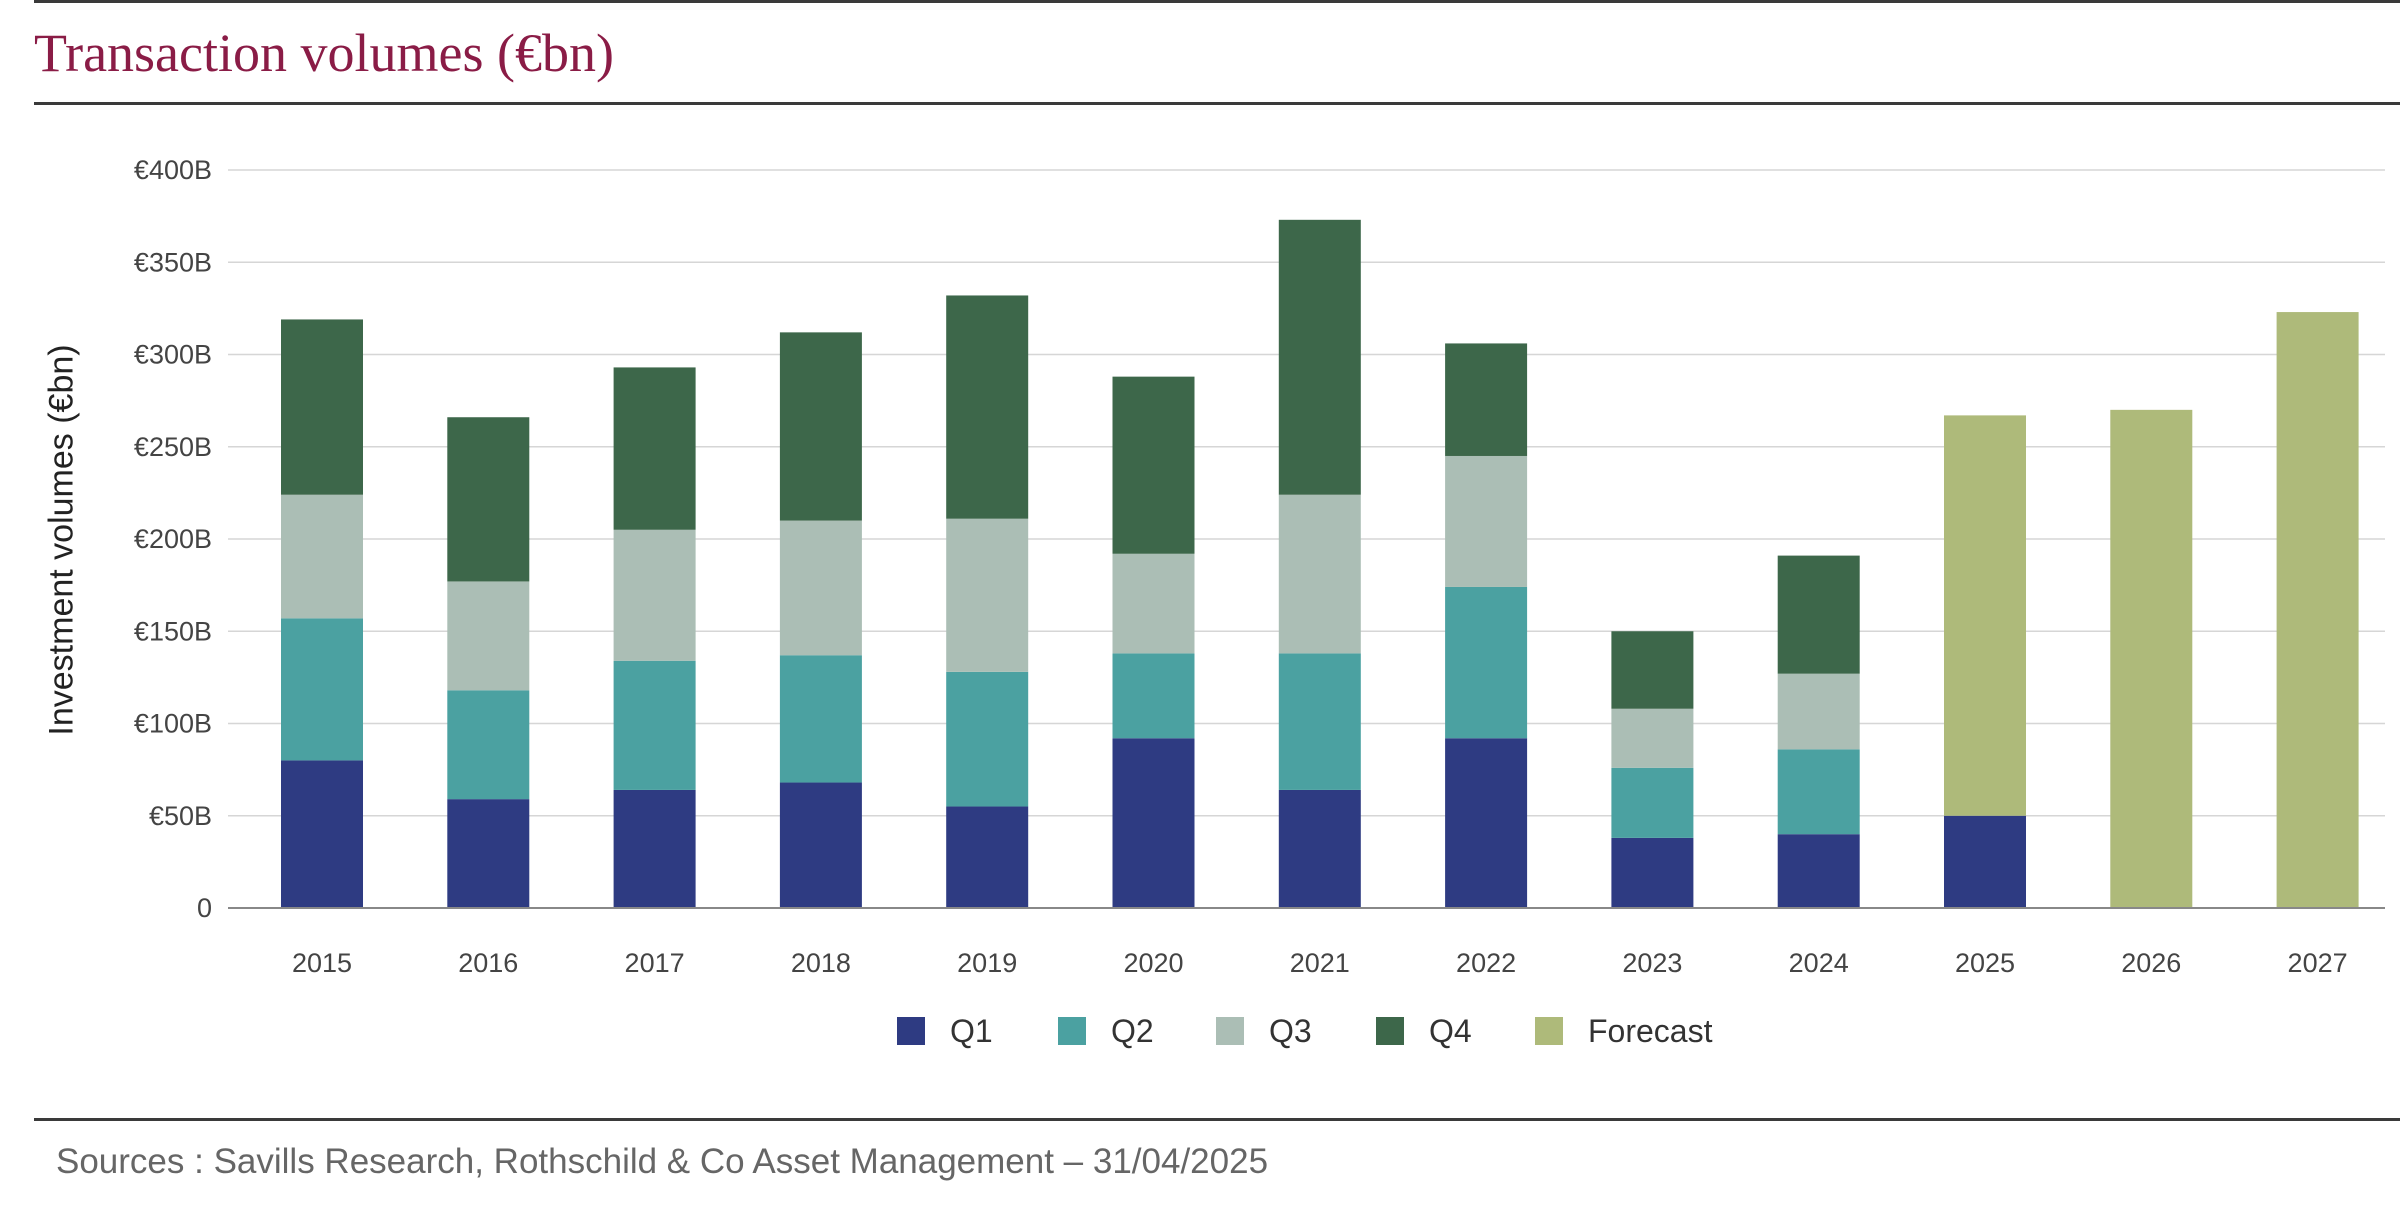  I want to click on bar-2024-q2, so click(1818, 792).